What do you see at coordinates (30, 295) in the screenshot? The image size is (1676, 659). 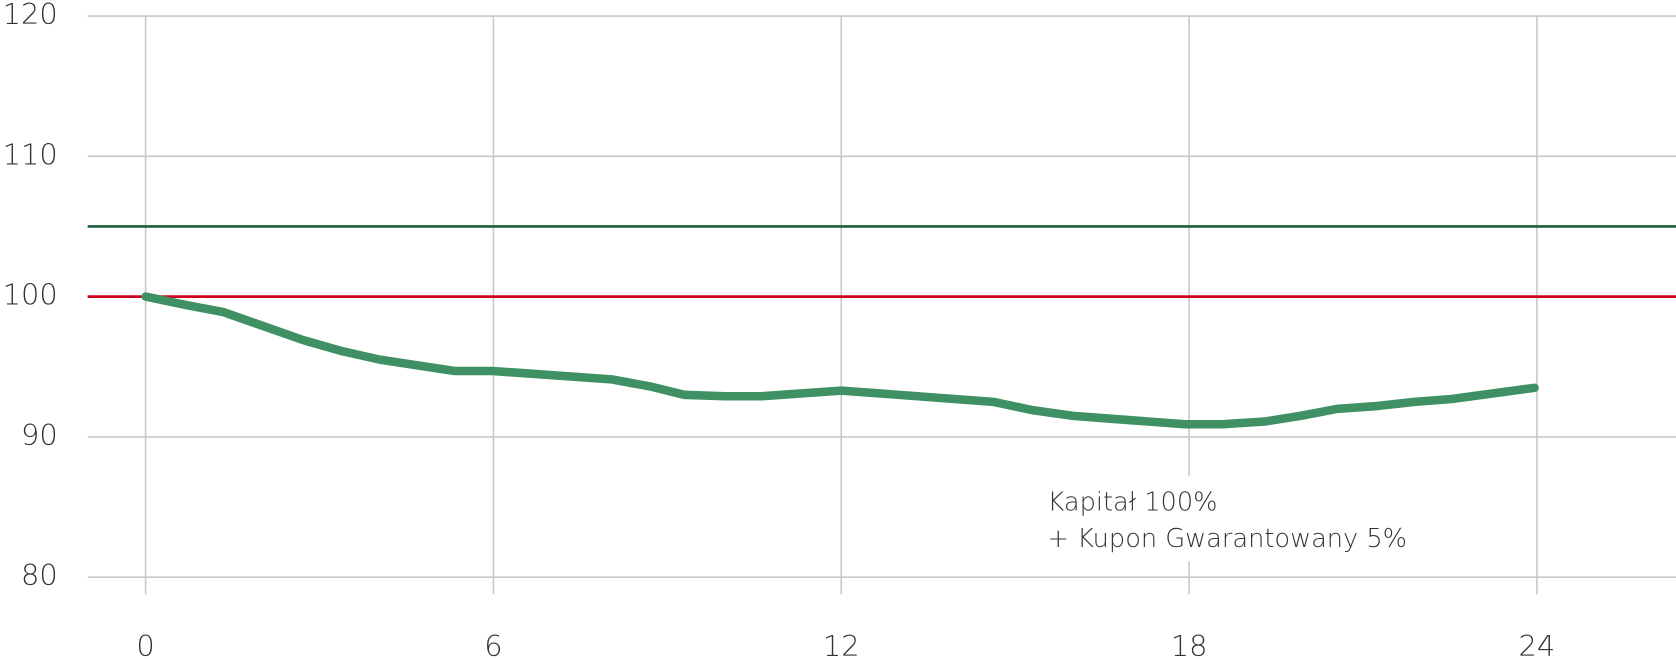 I see `y-tick-label: 100` at bounding box center [30, 295].